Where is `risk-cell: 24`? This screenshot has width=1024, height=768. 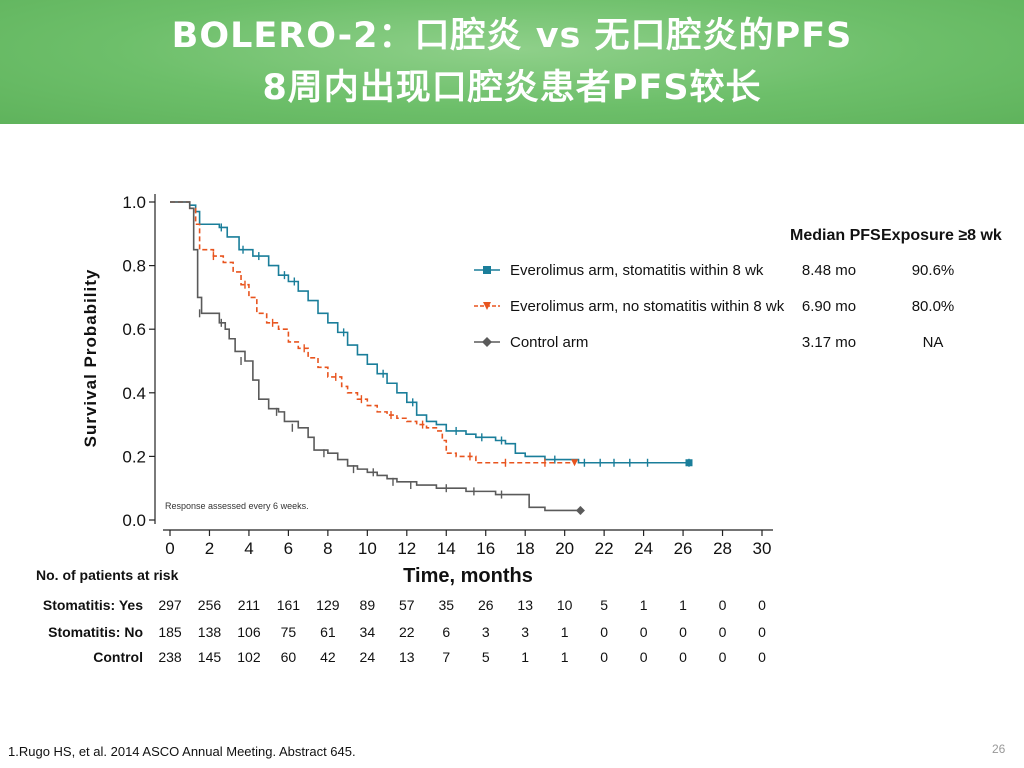 risk-cell: 24 is located at coordinates (368, 657).